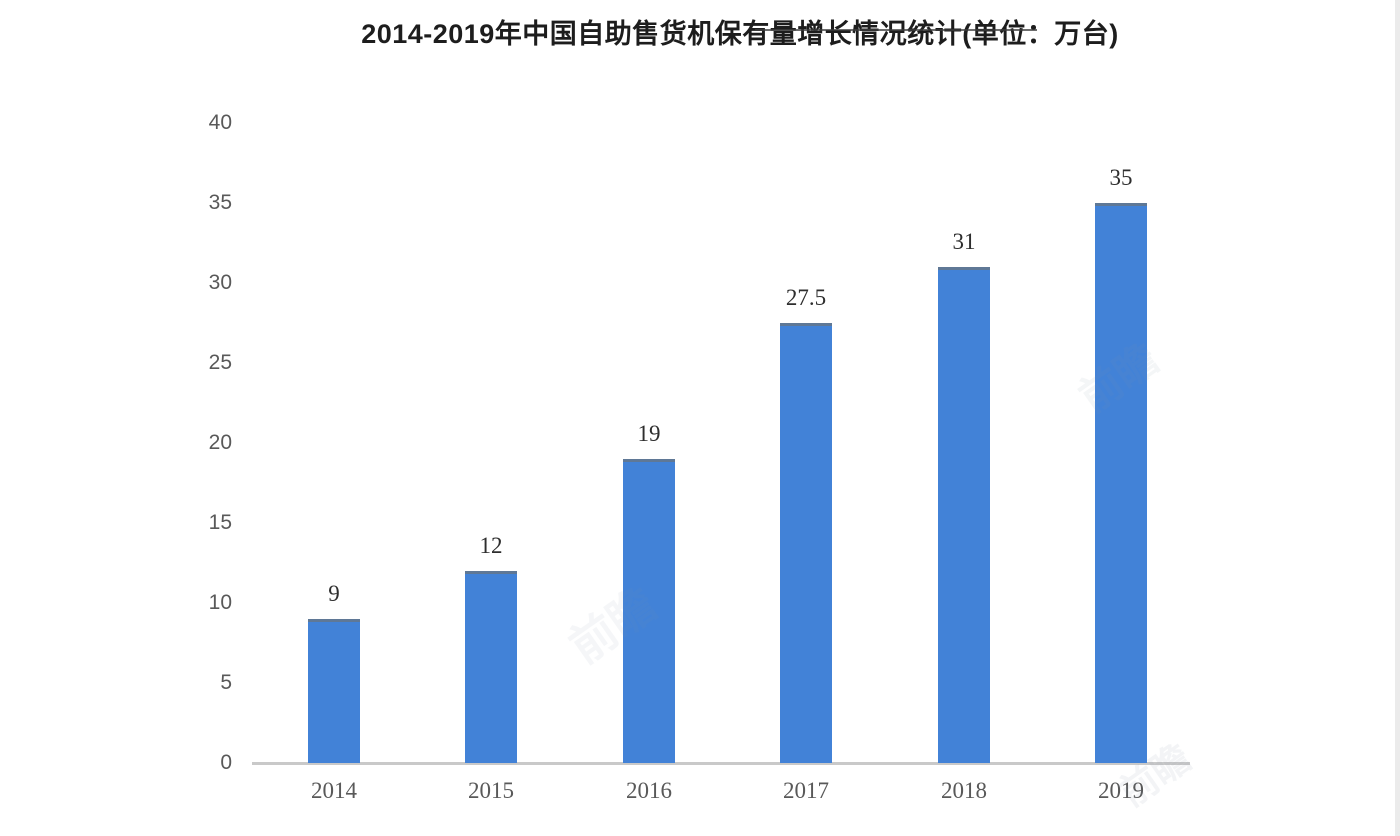  Describe the element at coordinates (334, 593) in the screenshot. I see `bar-value-label-2014: 9` at that location.